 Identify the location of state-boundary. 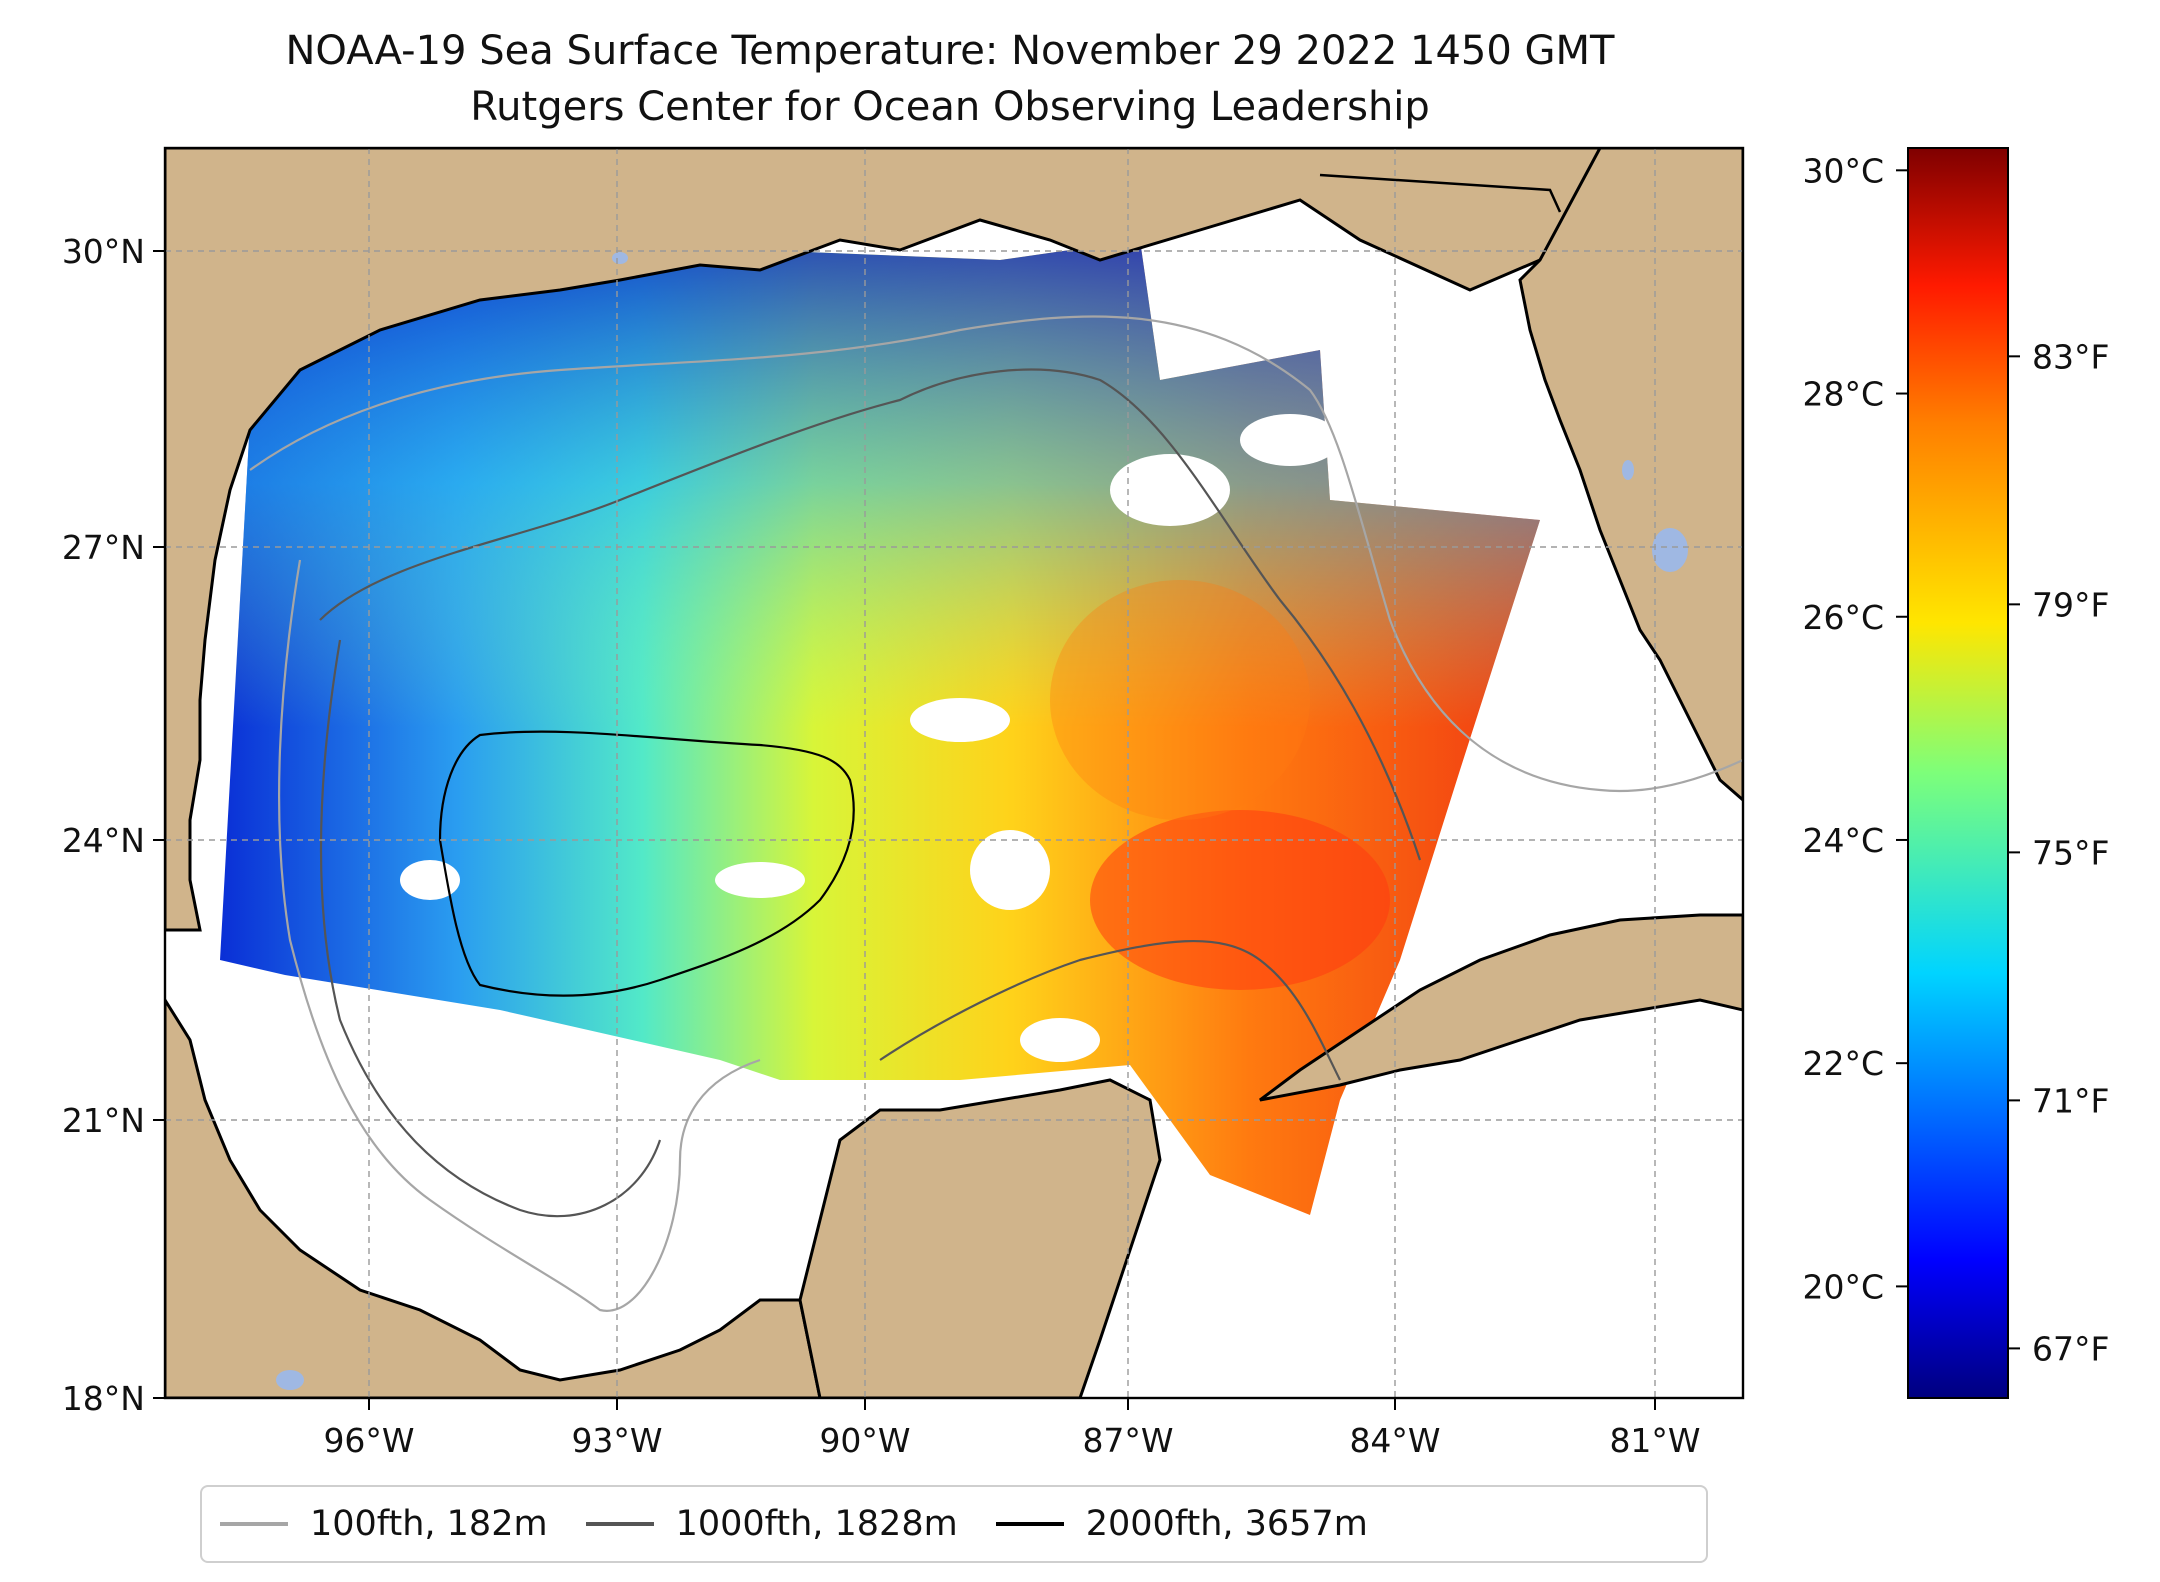
(1440, 193).